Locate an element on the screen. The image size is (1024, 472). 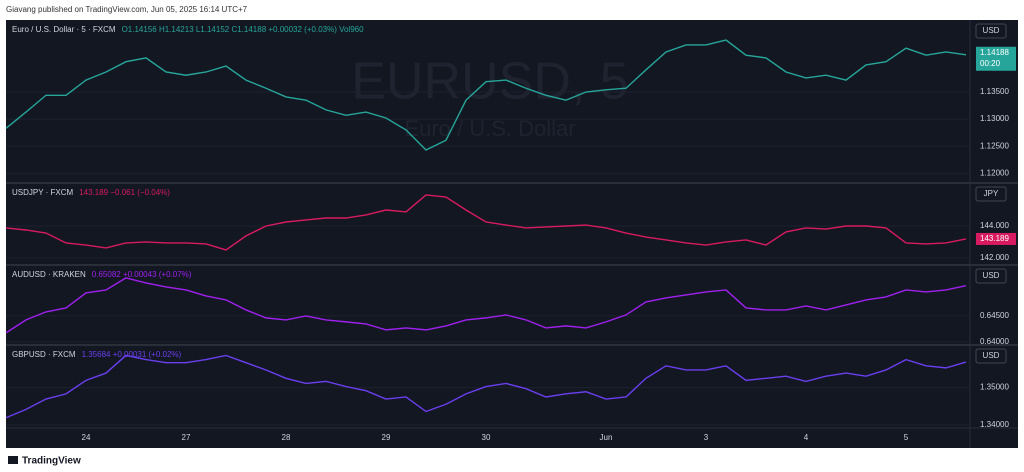
countdown-label: 00:20 is located at coordinates (990, 63).